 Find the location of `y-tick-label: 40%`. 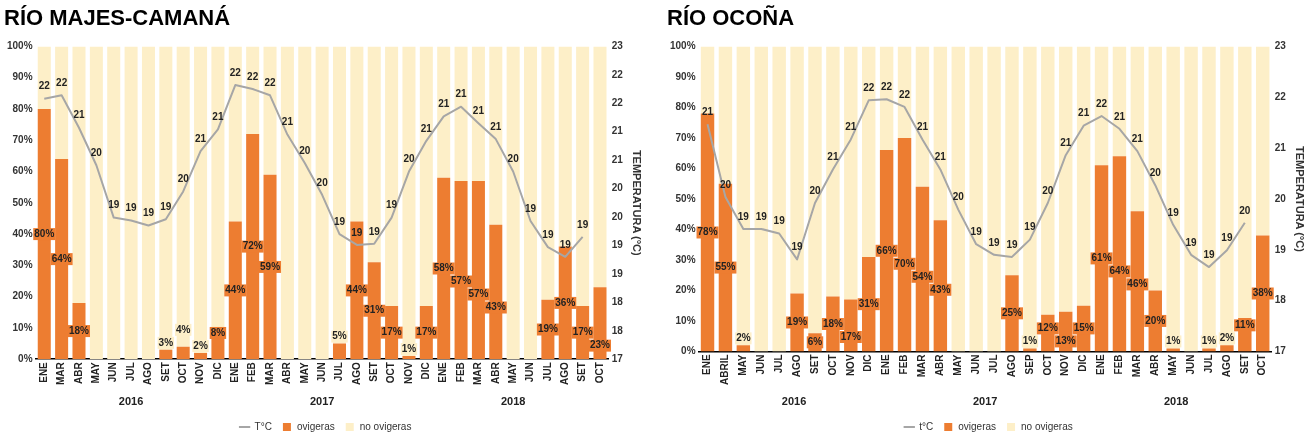

y-tick-label: 40% is located at coordinates (22, 233).